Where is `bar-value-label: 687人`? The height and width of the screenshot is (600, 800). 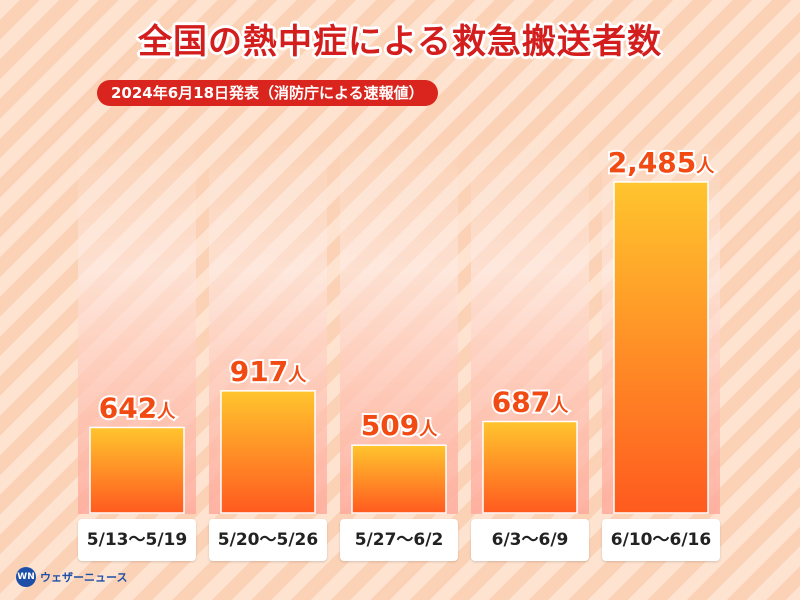
bar-value-label: 687人 is located at coordinates (530, 401).